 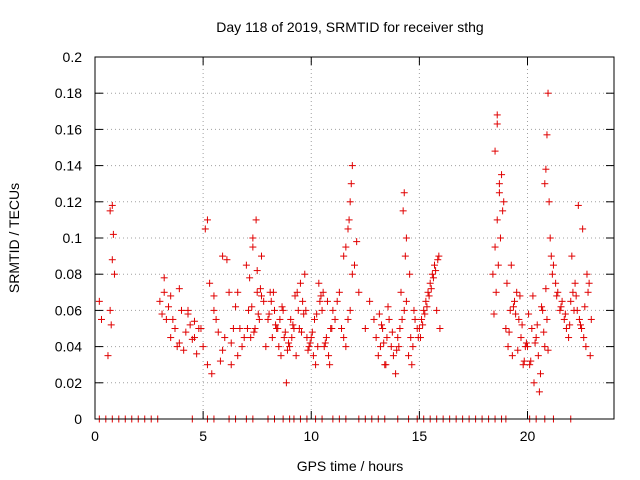 What do you see at coordinates (68, 347) in the screenshot?
I see `y-tick-label: 0.04` at bounding box center [68, 347].